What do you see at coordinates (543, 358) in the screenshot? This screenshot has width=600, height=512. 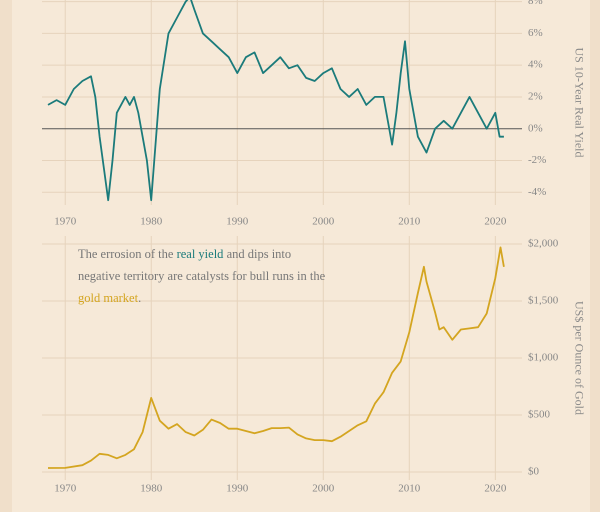 I see `y-tick-label: $1,000` at bounding box center [543, 358].